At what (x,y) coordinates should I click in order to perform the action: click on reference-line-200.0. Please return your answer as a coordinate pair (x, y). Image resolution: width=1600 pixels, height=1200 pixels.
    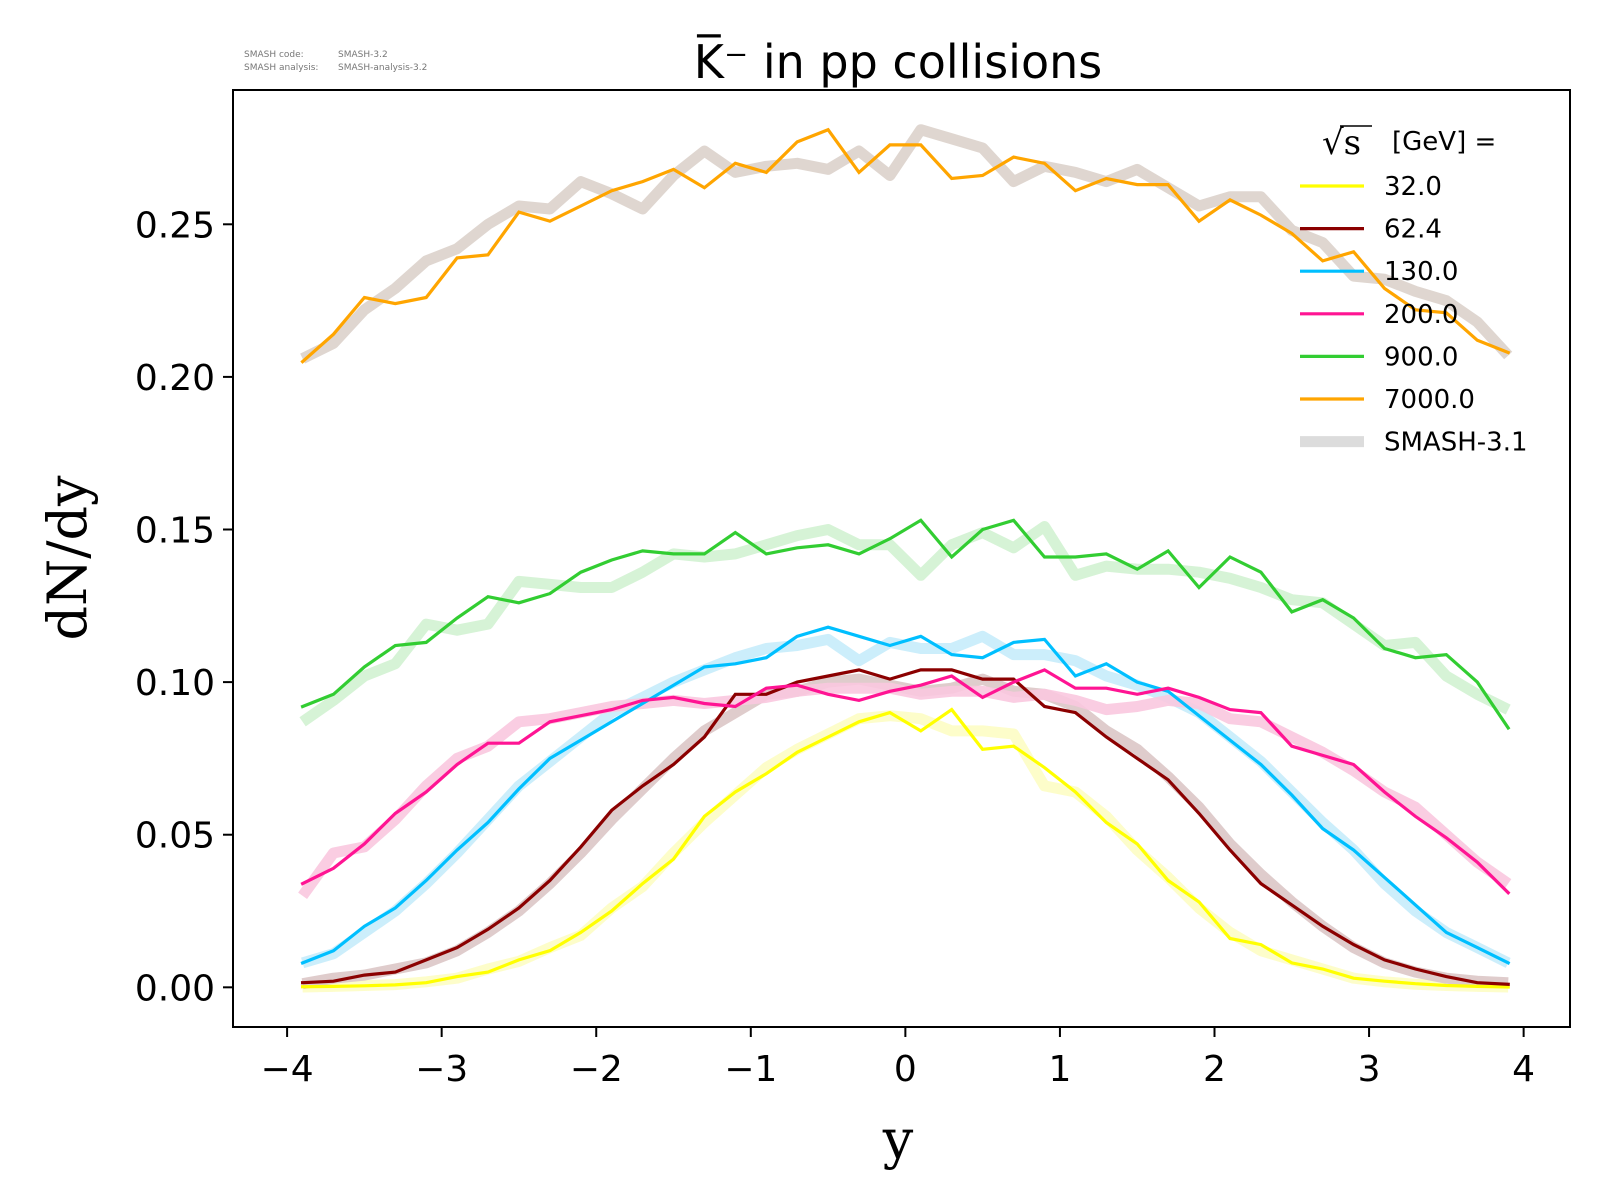
    Looking at the image, I should click on (905, 791).